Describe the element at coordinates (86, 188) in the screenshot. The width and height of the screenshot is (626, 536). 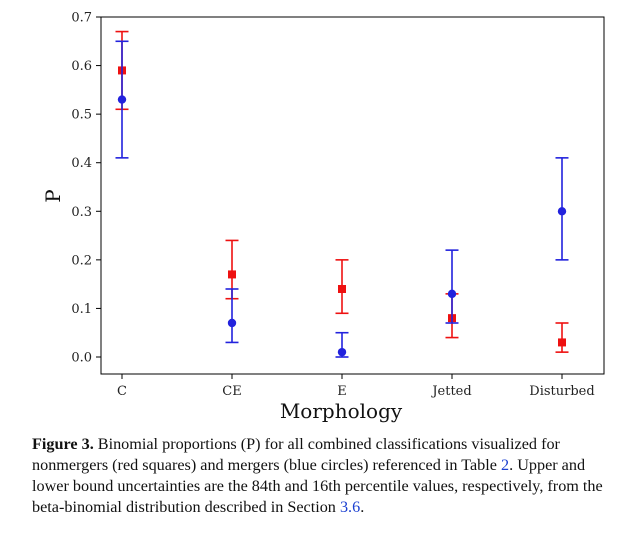
I see `y-axis: 0.0 0.1 0.2 0.3 0.4 0.5 0.6 0.7` at that location.